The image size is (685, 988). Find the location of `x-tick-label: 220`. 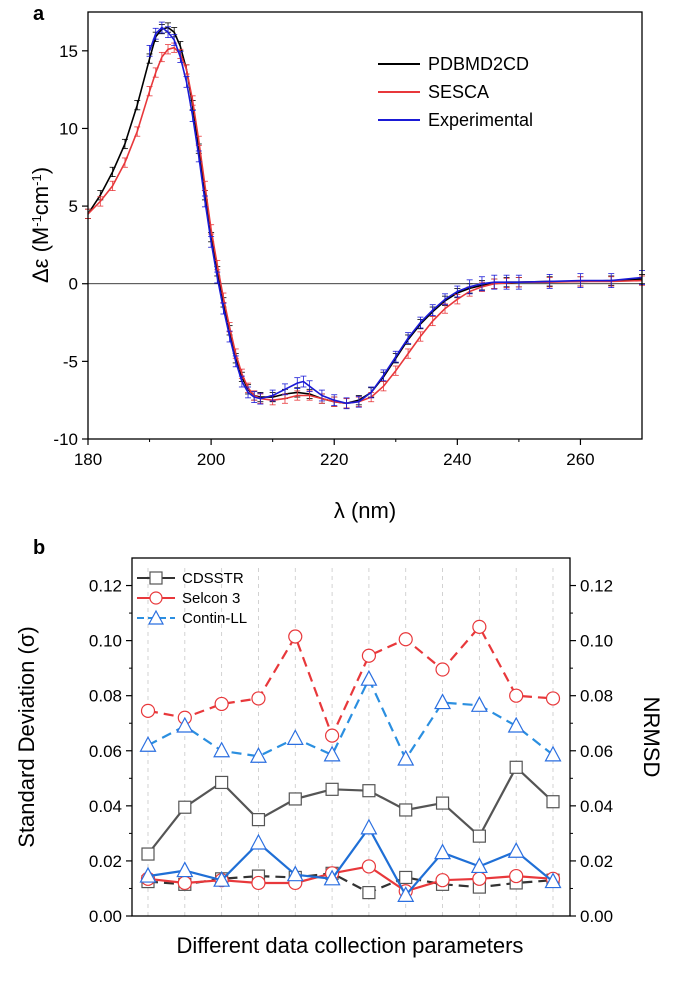

x-tick-label: 220 is located at coordinates (334, 459).